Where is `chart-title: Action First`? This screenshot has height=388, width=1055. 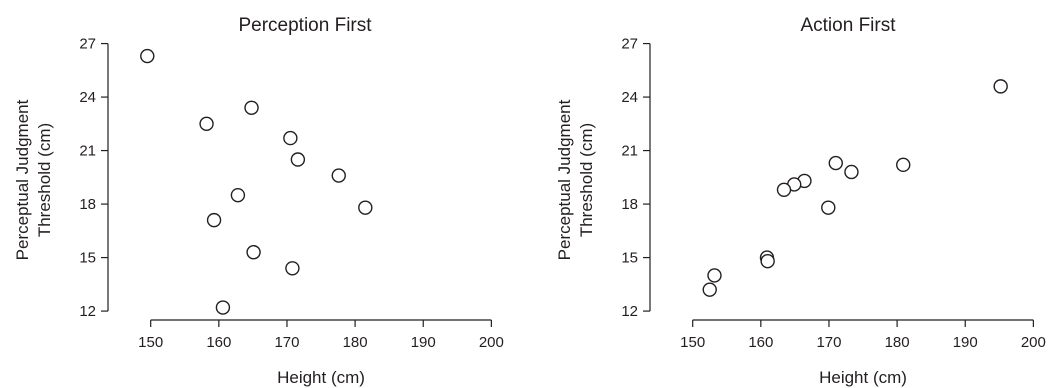 chart-title: Action First is located at coordinates (848, 25).